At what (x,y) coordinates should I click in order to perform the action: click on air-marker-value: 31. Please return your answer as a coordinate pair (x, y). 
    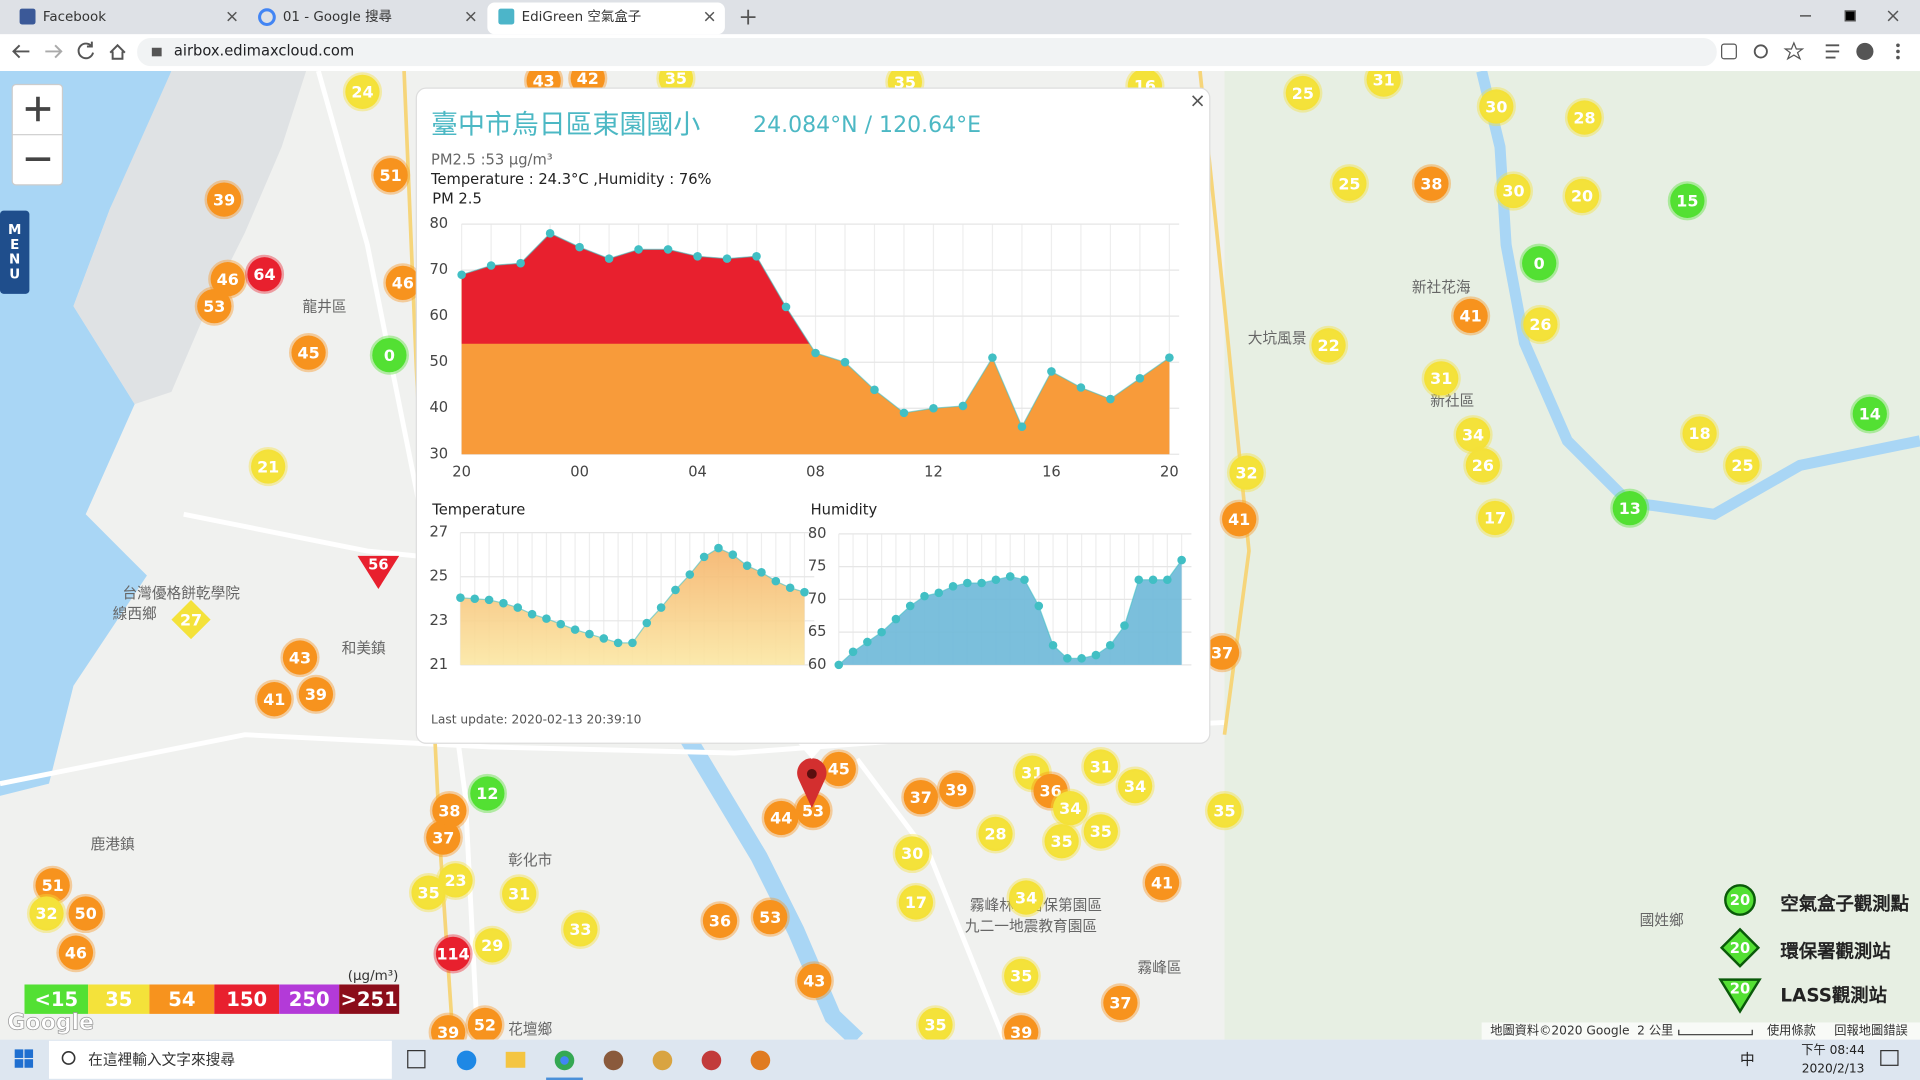
    Looking at the image, I should click on (1101, 766).